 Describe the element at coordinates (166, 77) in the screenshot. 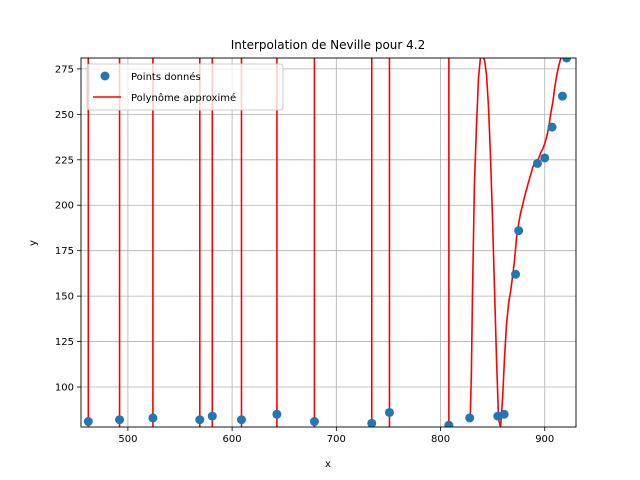

I see `legend-label-points: Points donnés` at that location.